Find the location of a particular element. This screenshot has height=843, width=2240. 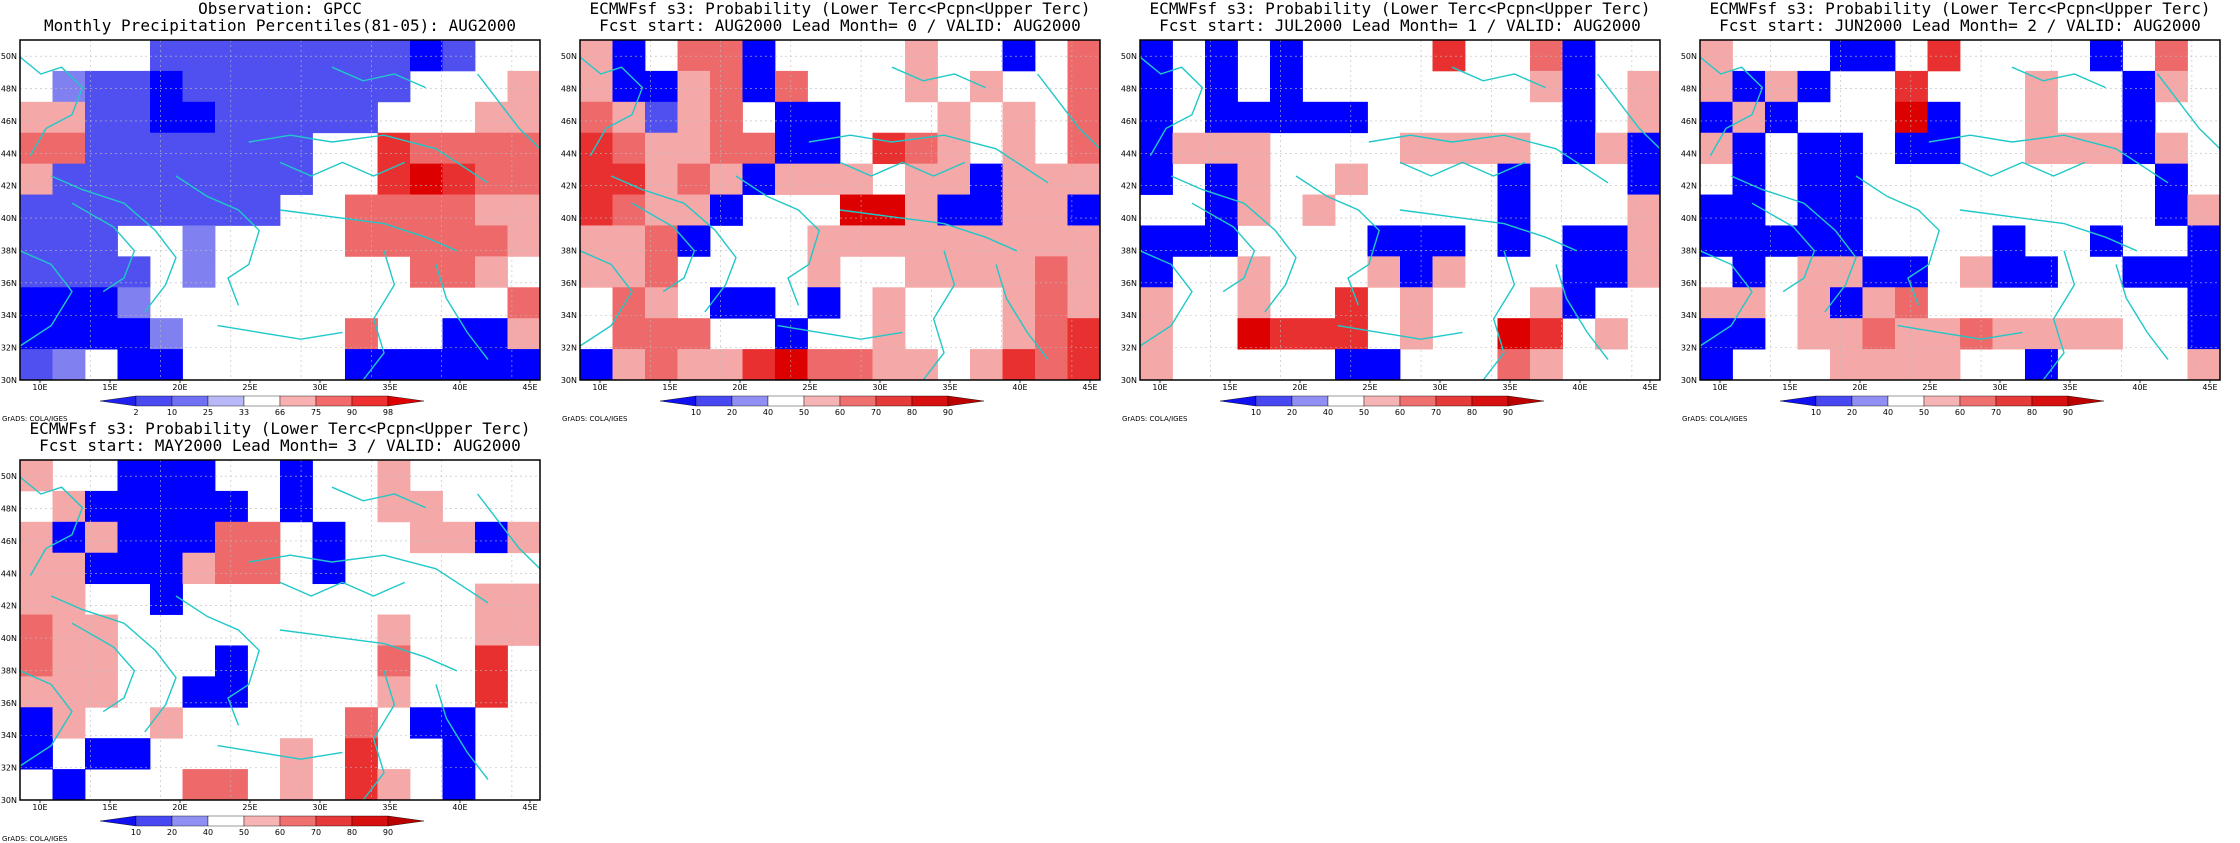

lat-tick-label: 32N is located at coordinates (569, 348).